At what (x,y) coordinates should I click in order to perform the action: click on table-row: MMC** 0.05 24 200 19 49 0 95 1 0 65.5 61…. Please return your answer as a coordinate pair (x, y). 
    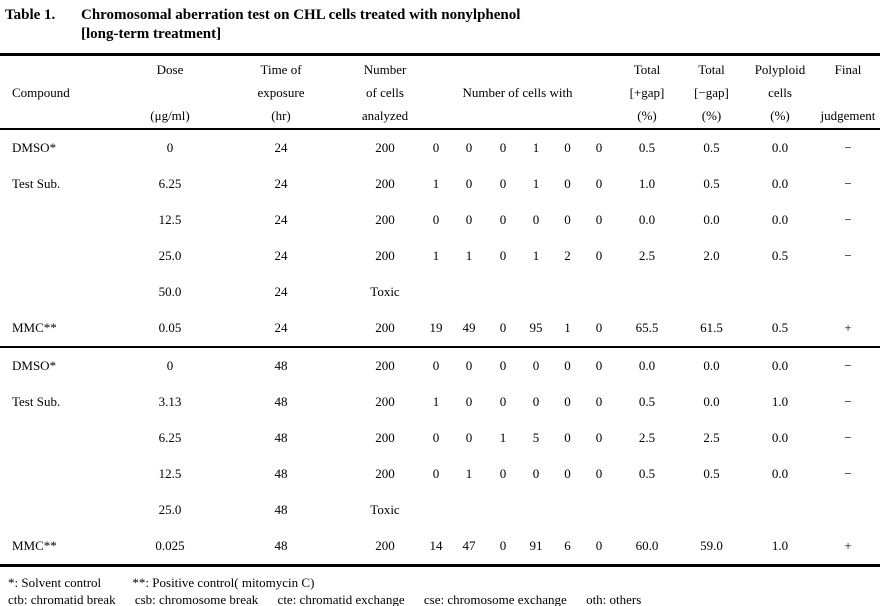
    Looking at the image, I should click on (440, 328).